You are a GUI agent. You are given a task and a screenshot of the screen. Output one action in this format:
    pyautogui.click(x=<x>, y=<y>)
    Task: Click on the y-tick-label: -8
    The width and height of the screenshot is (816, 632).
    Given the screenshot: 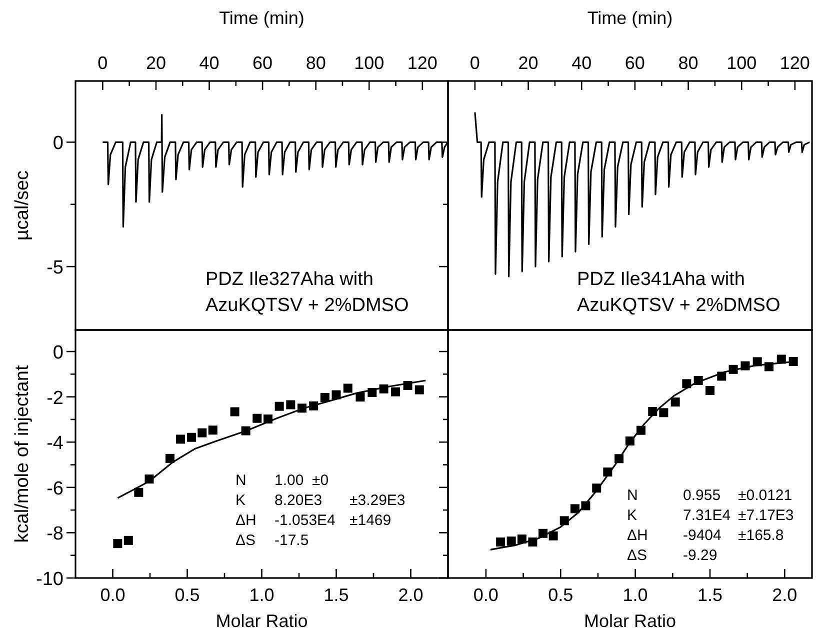 What is the action you would take?
    pyautogui.click(x=55, y=534)
    